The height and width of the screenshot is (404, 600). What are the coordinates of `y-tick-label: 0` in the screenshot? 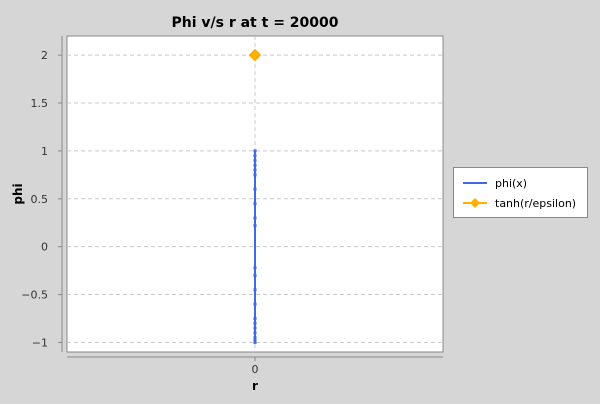 It's located at (44, 247).